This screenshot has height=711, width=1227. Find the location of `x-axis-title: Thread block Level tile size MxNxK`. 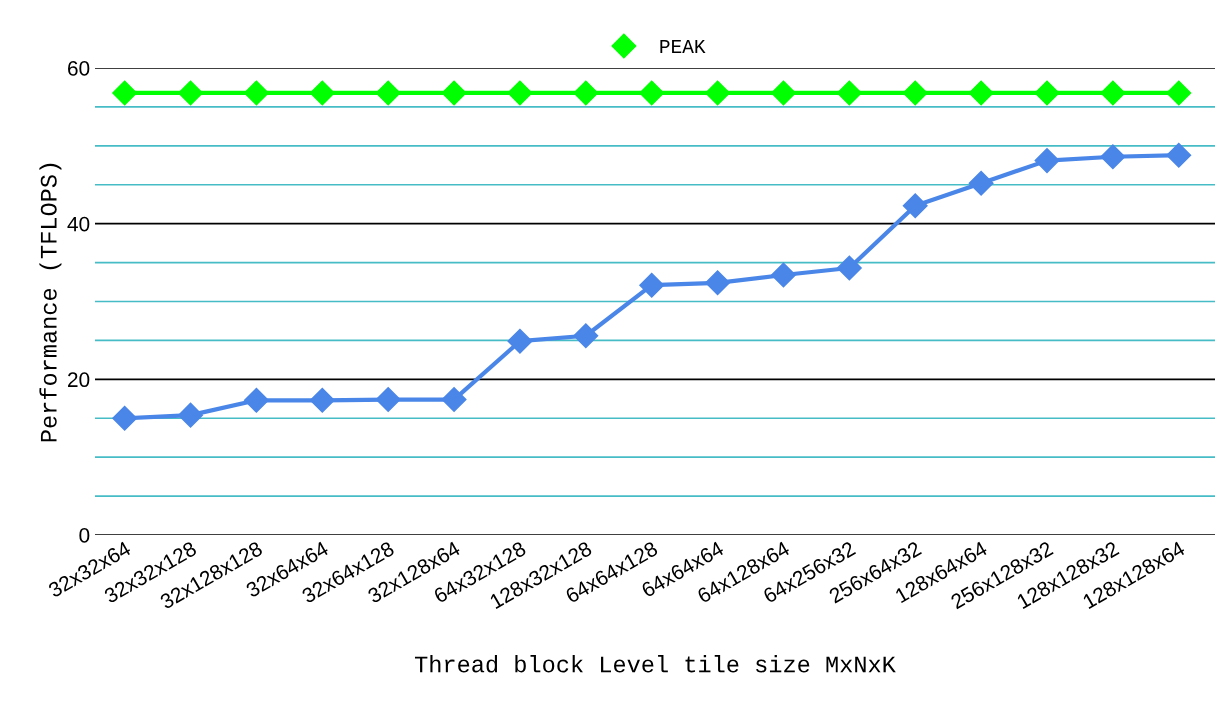

x-axis-title: Thread block Level tile size MxNxK is located at coordinates (655, 664).